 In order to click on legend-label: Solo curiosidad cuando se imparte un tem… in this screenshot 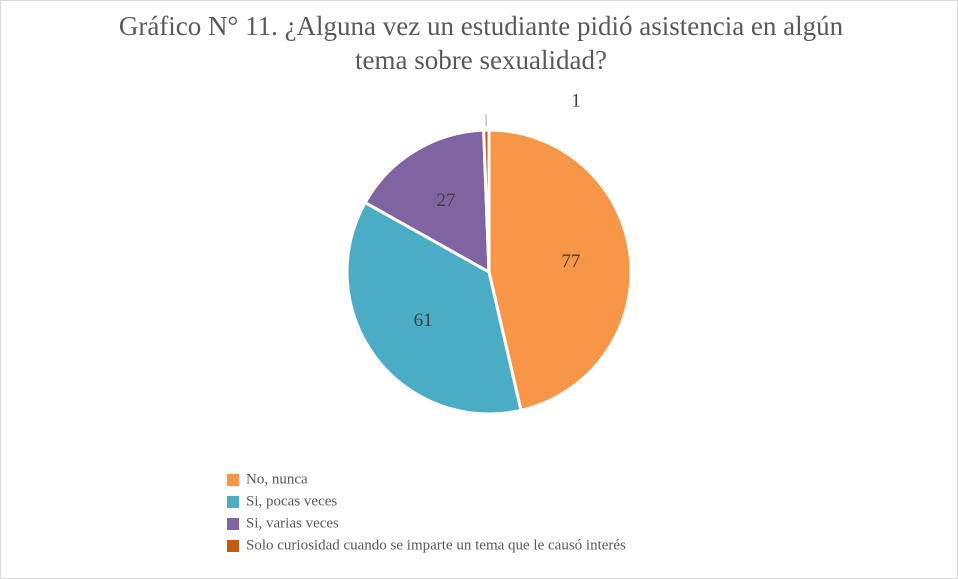, I will do `click(436, 545)`.